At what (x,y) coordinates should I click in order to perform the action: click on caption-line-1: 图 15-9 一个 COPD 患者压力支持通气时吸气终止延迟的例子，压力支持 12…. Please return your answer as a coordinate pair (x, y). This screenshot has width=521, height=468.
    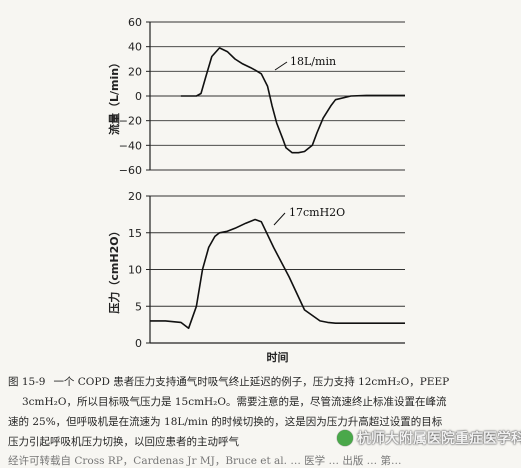
    Looking at the image, I should click on (264, 382).